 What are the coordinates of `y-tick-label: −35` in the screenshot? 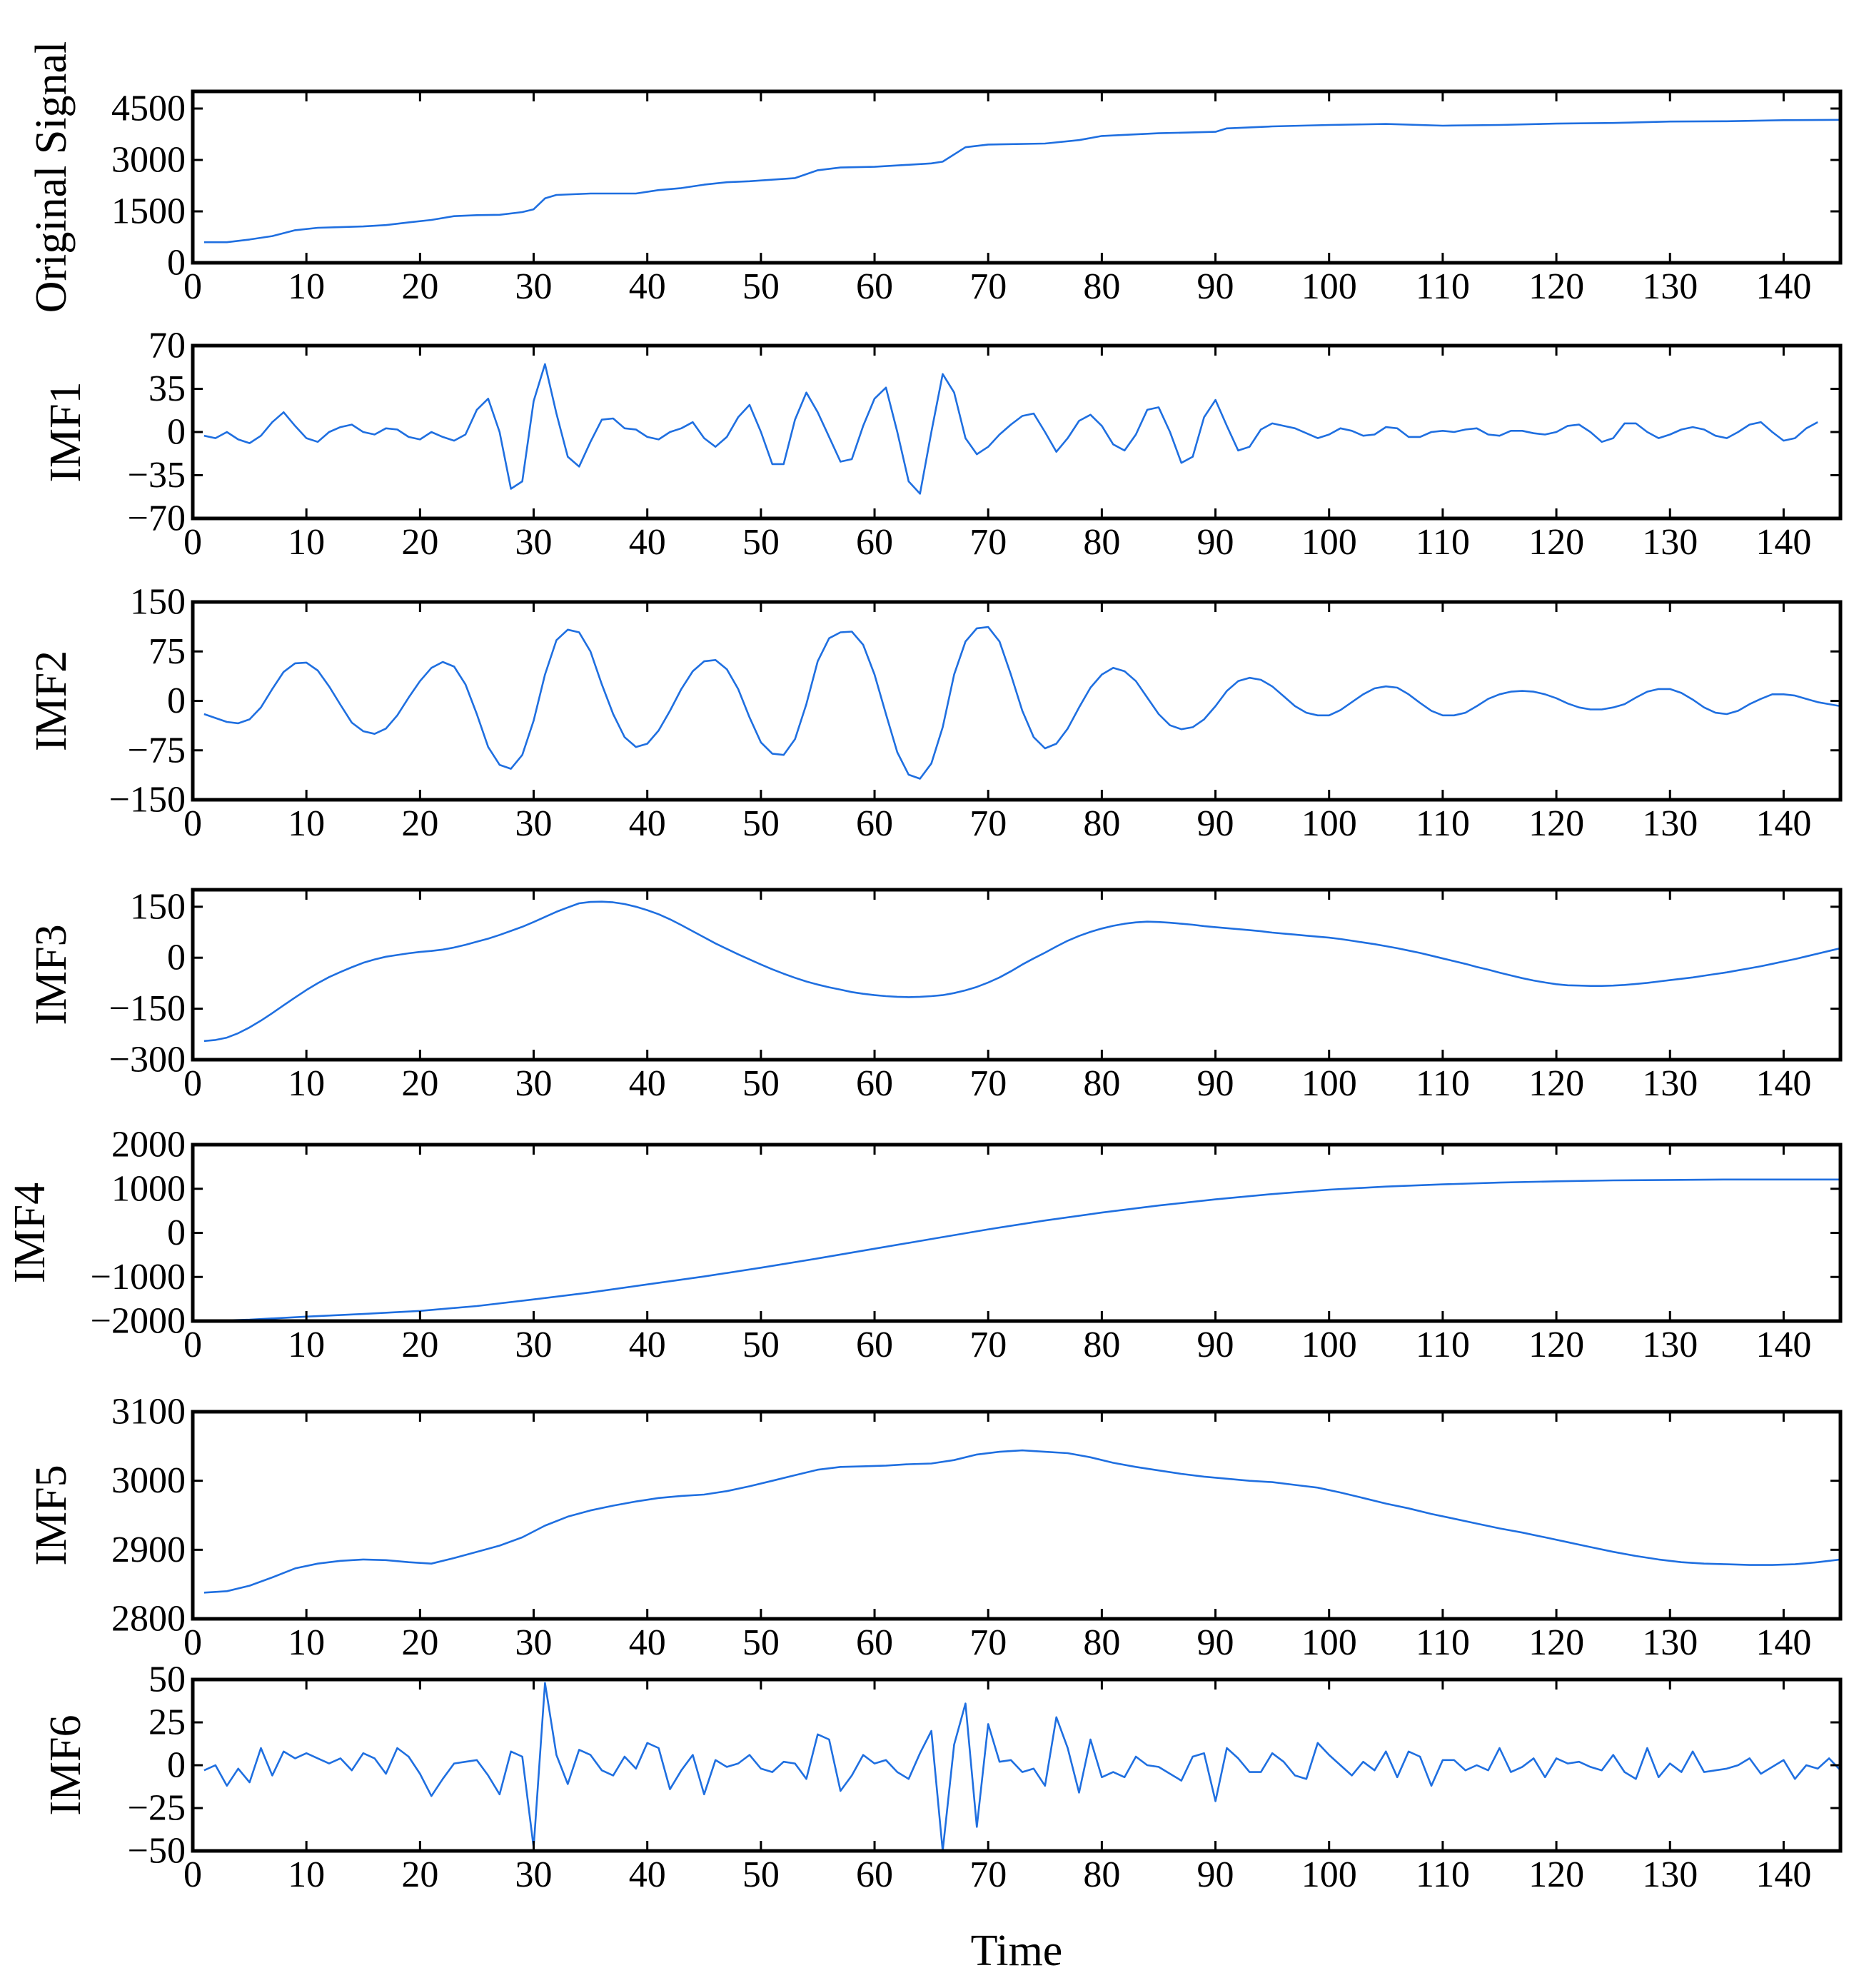 It's located at (157, 475).